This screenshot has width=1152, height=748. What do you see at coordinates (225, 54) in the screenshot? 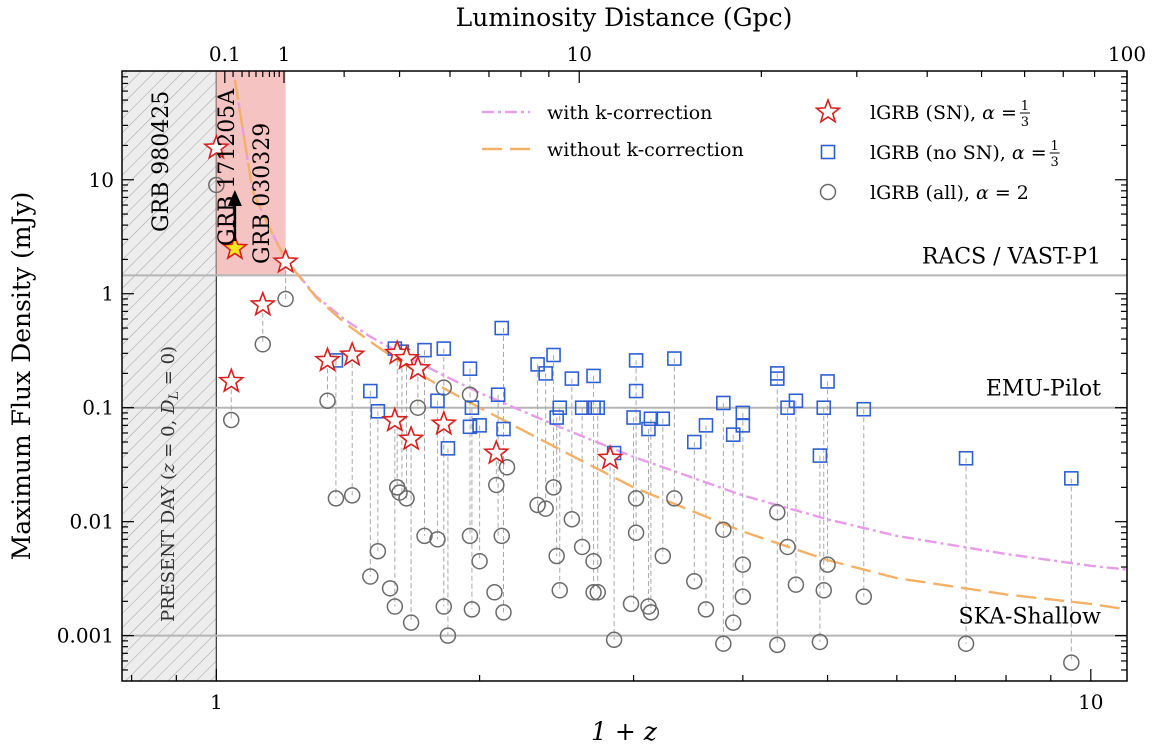
I see `top-tick-label: 0.1` at bounding box center [225, 54].